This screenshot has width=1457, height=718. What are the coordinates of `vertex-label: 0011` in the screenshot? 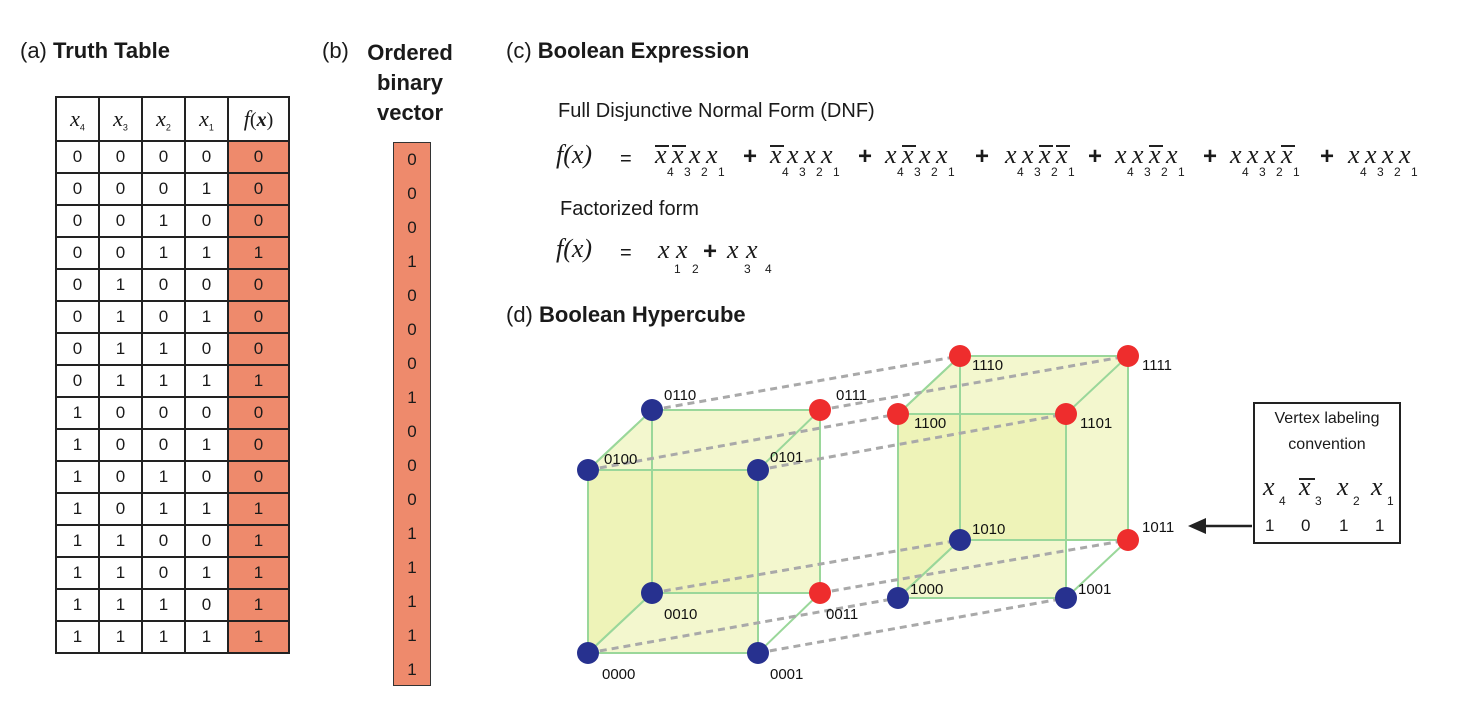 It's located at (842, 614).